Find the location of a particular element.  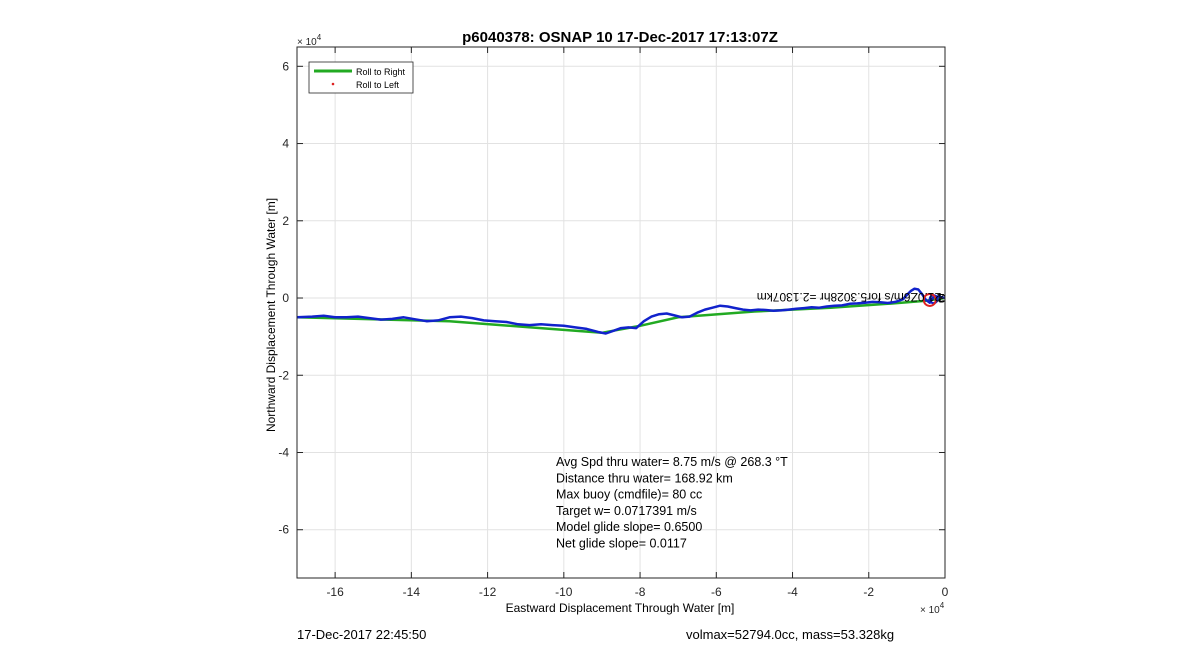

x-tick-label: -12 is located at coordinates (488, 592).